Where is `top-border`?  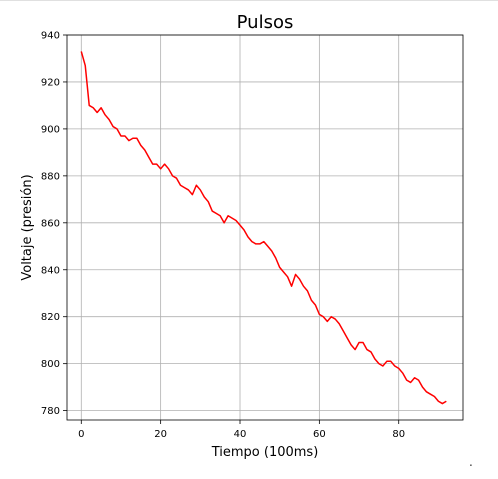 top-border is located at coordinates (249, 0).